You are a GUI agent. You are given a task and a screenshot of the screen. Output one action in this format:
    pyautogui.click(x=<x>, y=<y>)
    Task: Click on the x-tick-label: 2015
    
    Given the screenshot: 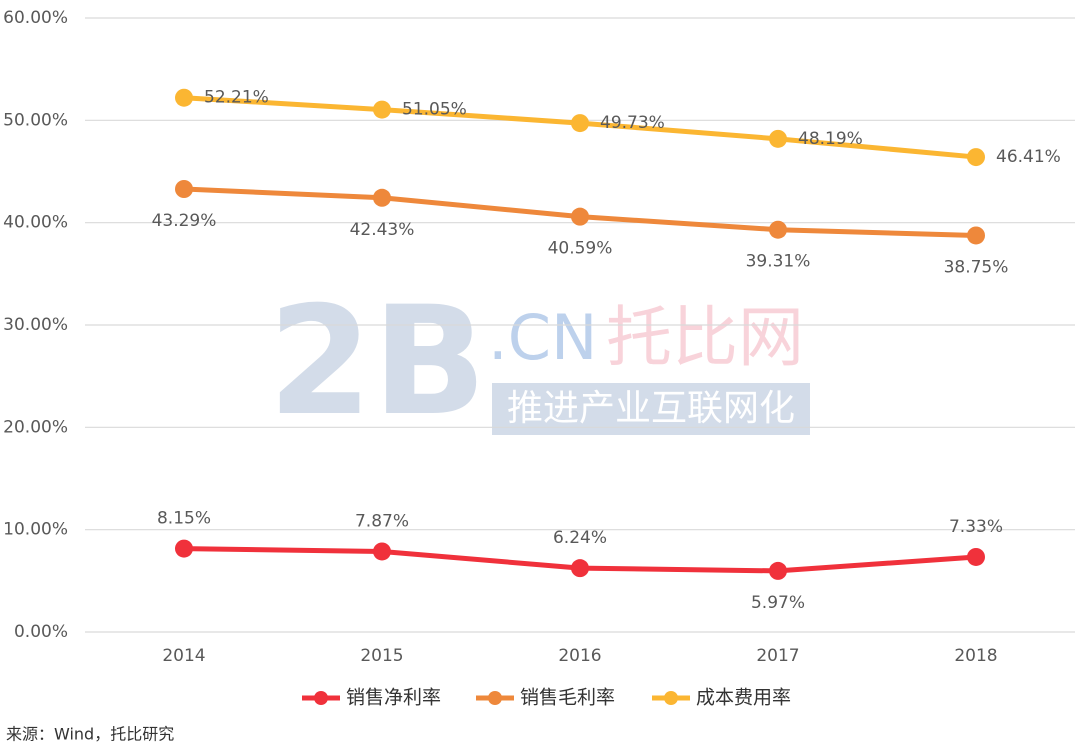 What is the action you would take?
    pyautogui.click(x=381, y=656)
    